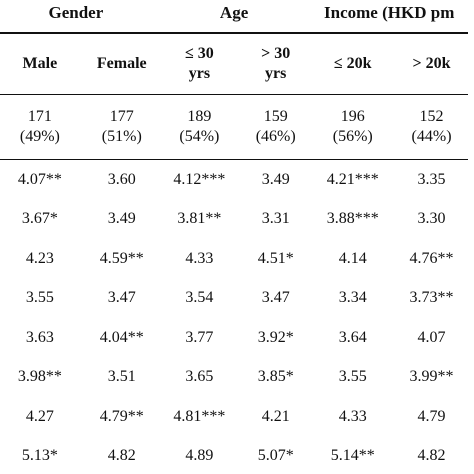 Image resolution: width=474 pixels, height=474 pixels. Describe the element at coordinates (275, 377) in the screenshot. I see `table-cell: 3.85*` at that location.